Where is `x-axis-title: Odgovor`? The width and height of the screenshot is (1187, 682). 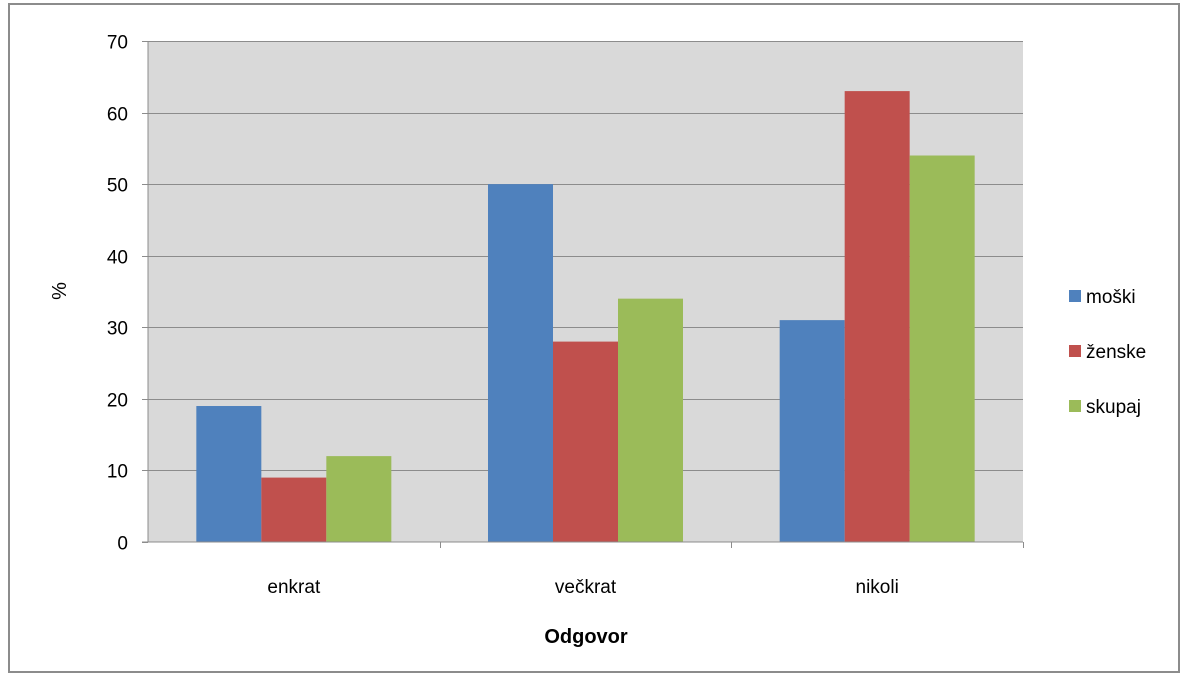 x-axis-title: Odgovor is located at coordinates (586, 637).